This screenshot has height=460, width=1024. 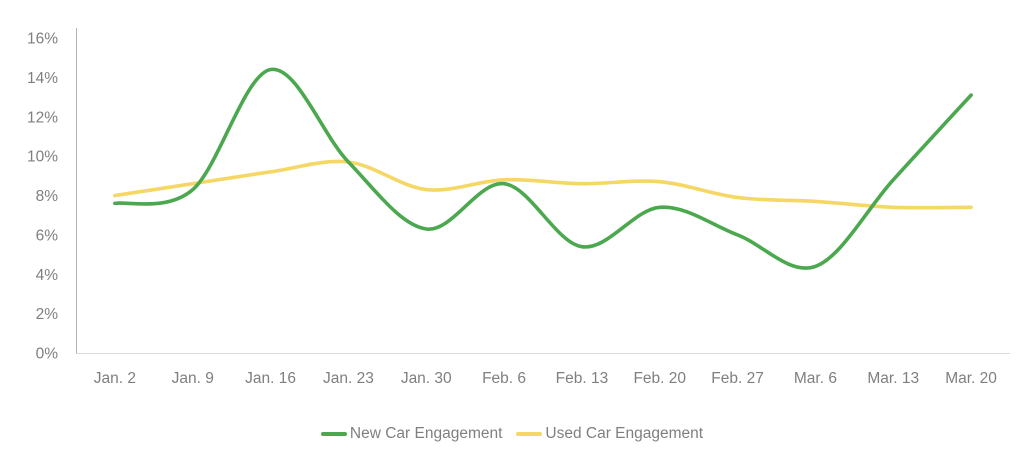 What do you see at coordinates (115, 378) in the screenshot?
I see `x-tick-label: Jan. 2` at bounding box center [115, 378].